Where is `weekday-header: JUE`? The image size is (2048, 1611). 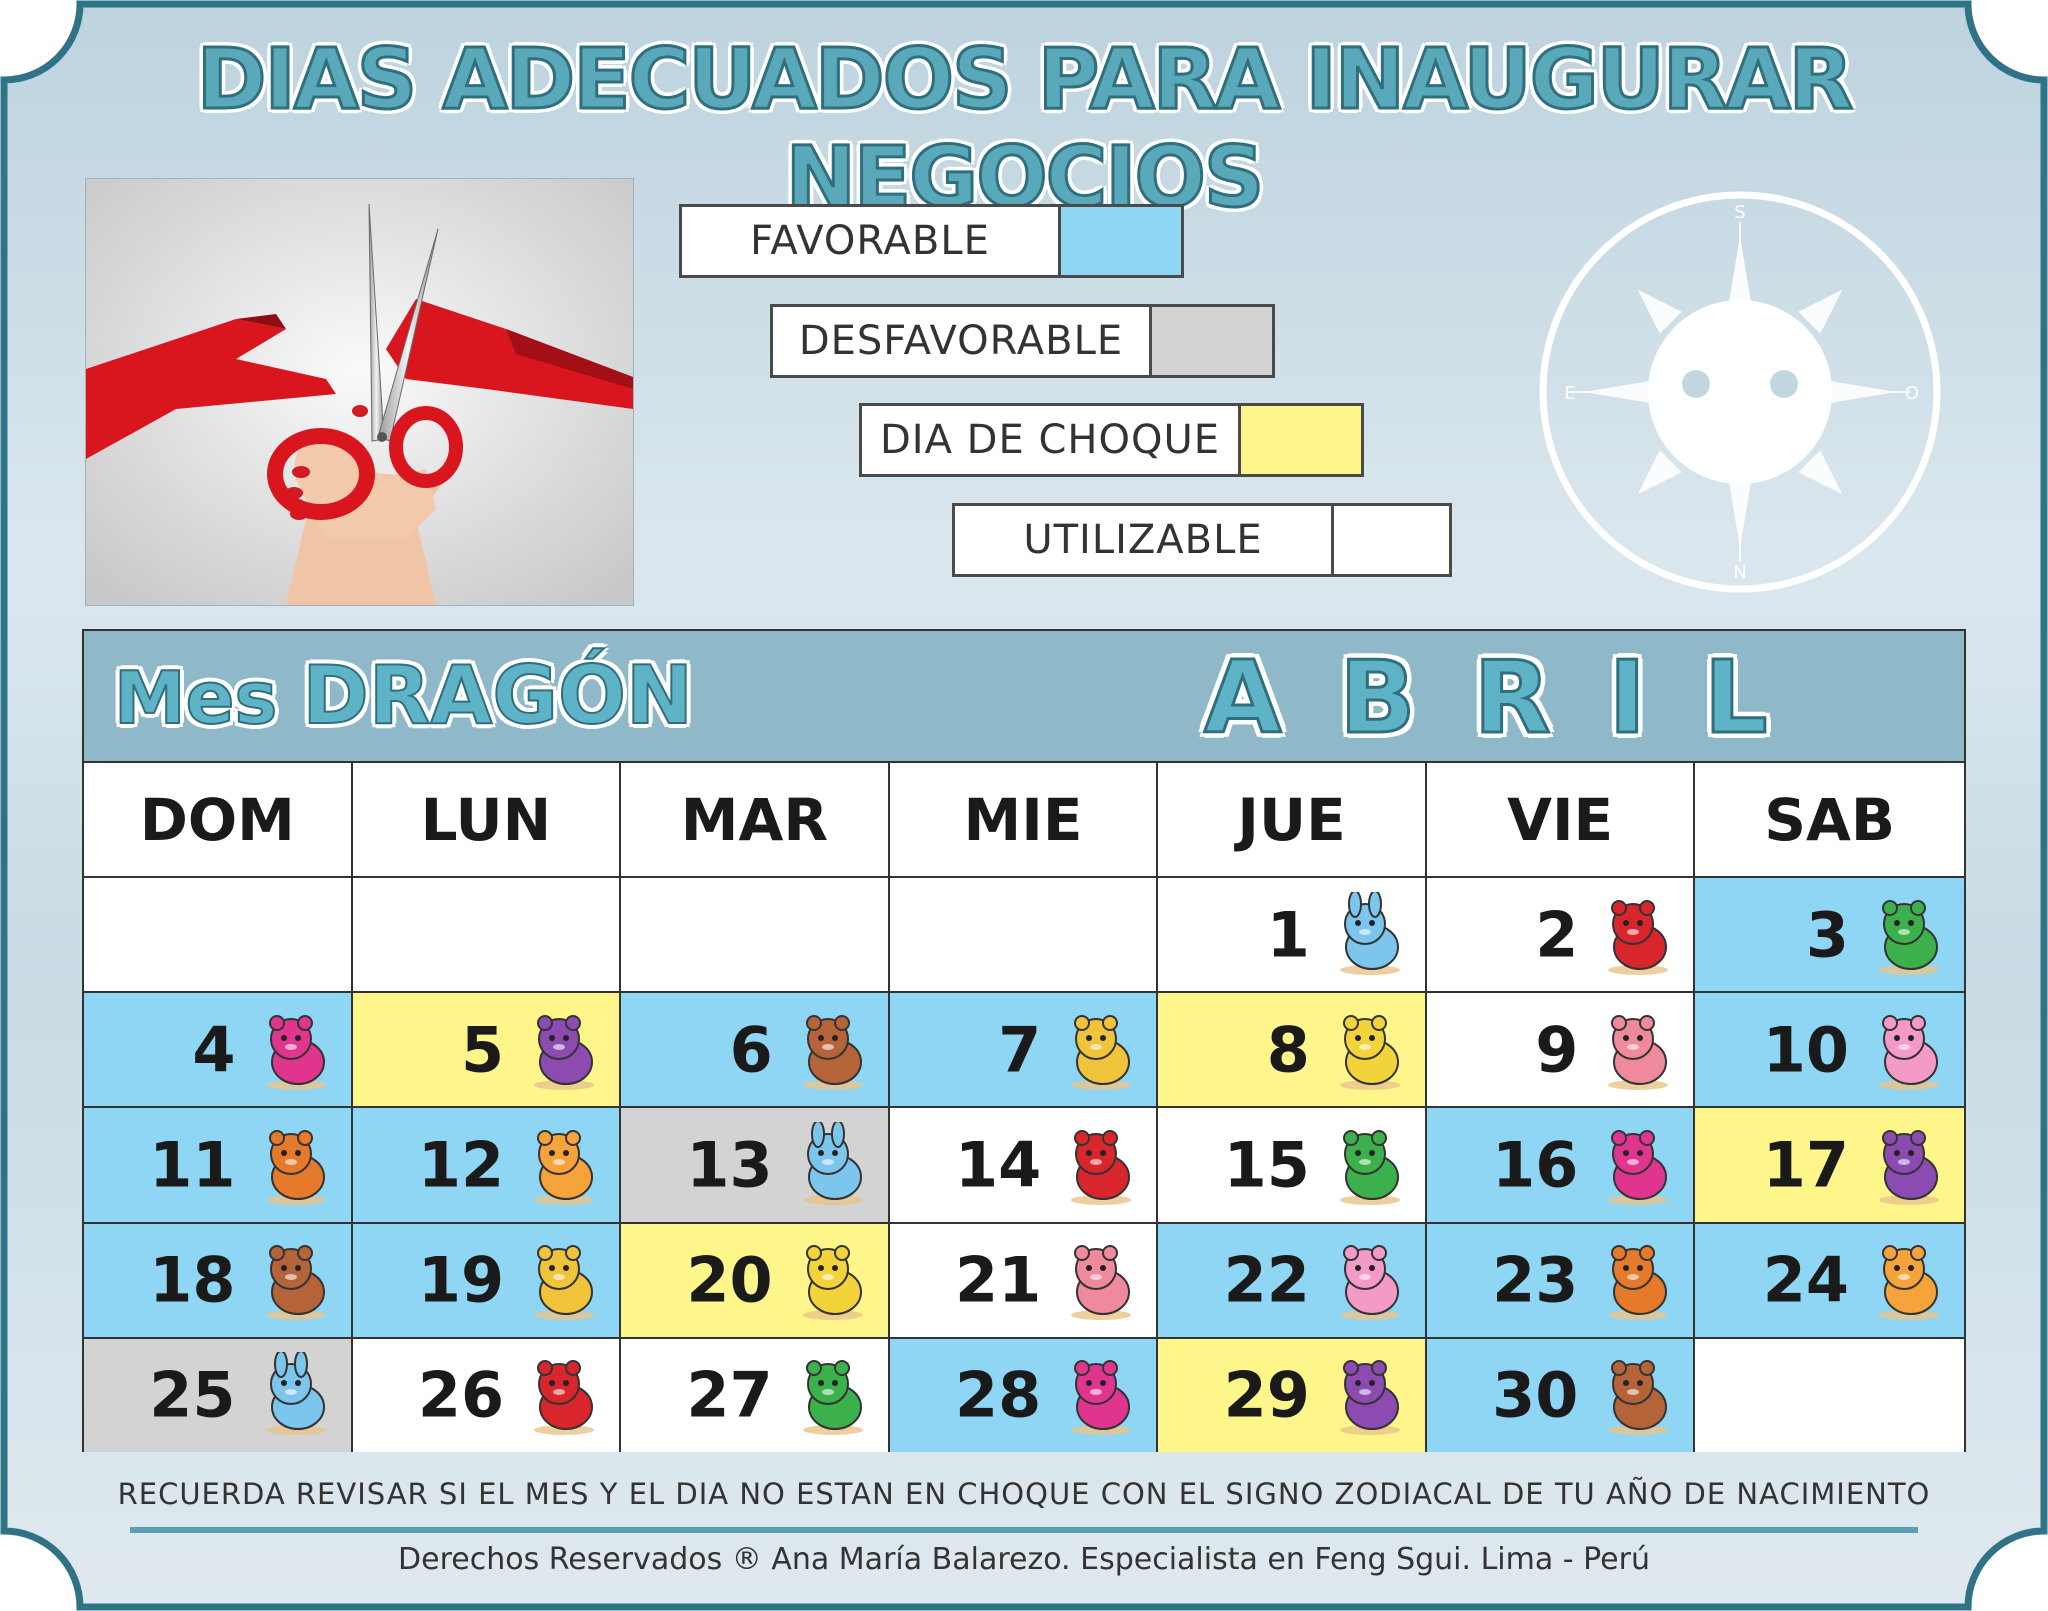
weekday-header: JUE is located at coordinates (1292, 818).